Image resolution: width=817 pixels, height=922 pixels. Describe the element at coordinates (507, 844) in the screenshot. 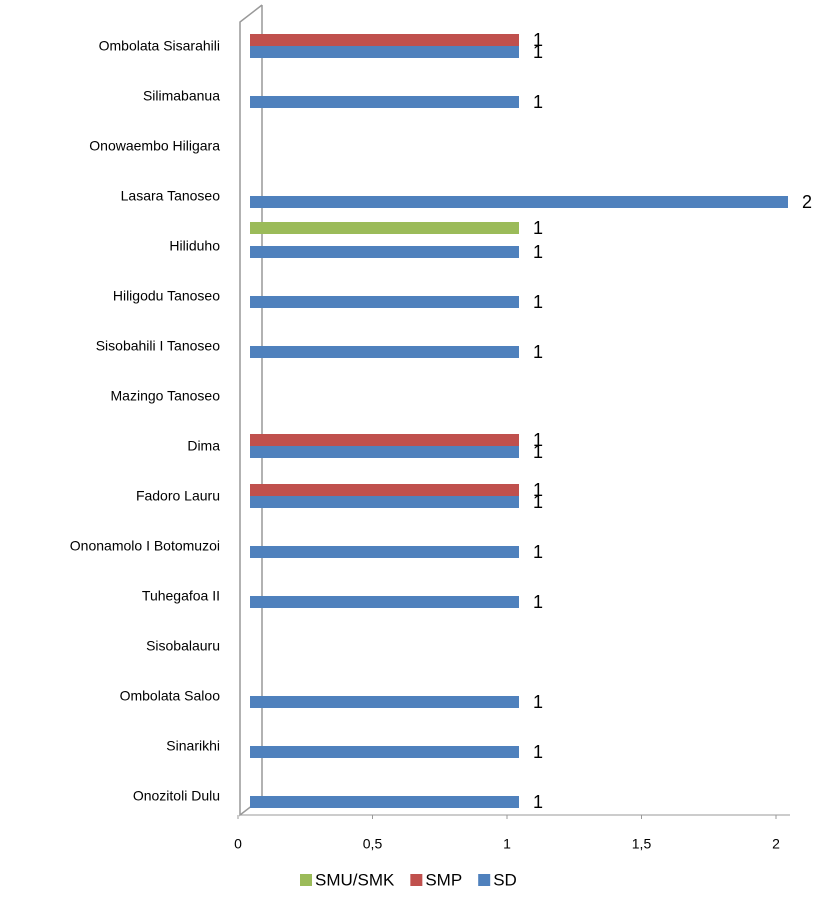

I see `x-tick-label: 1` at that location.